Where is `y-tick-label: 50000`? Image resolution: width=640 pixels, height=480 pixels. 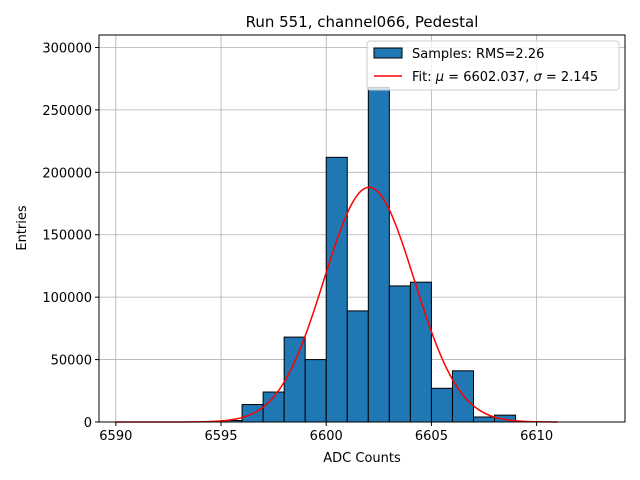
y-tick-label: 50000 is located at coordinates (71, 361).